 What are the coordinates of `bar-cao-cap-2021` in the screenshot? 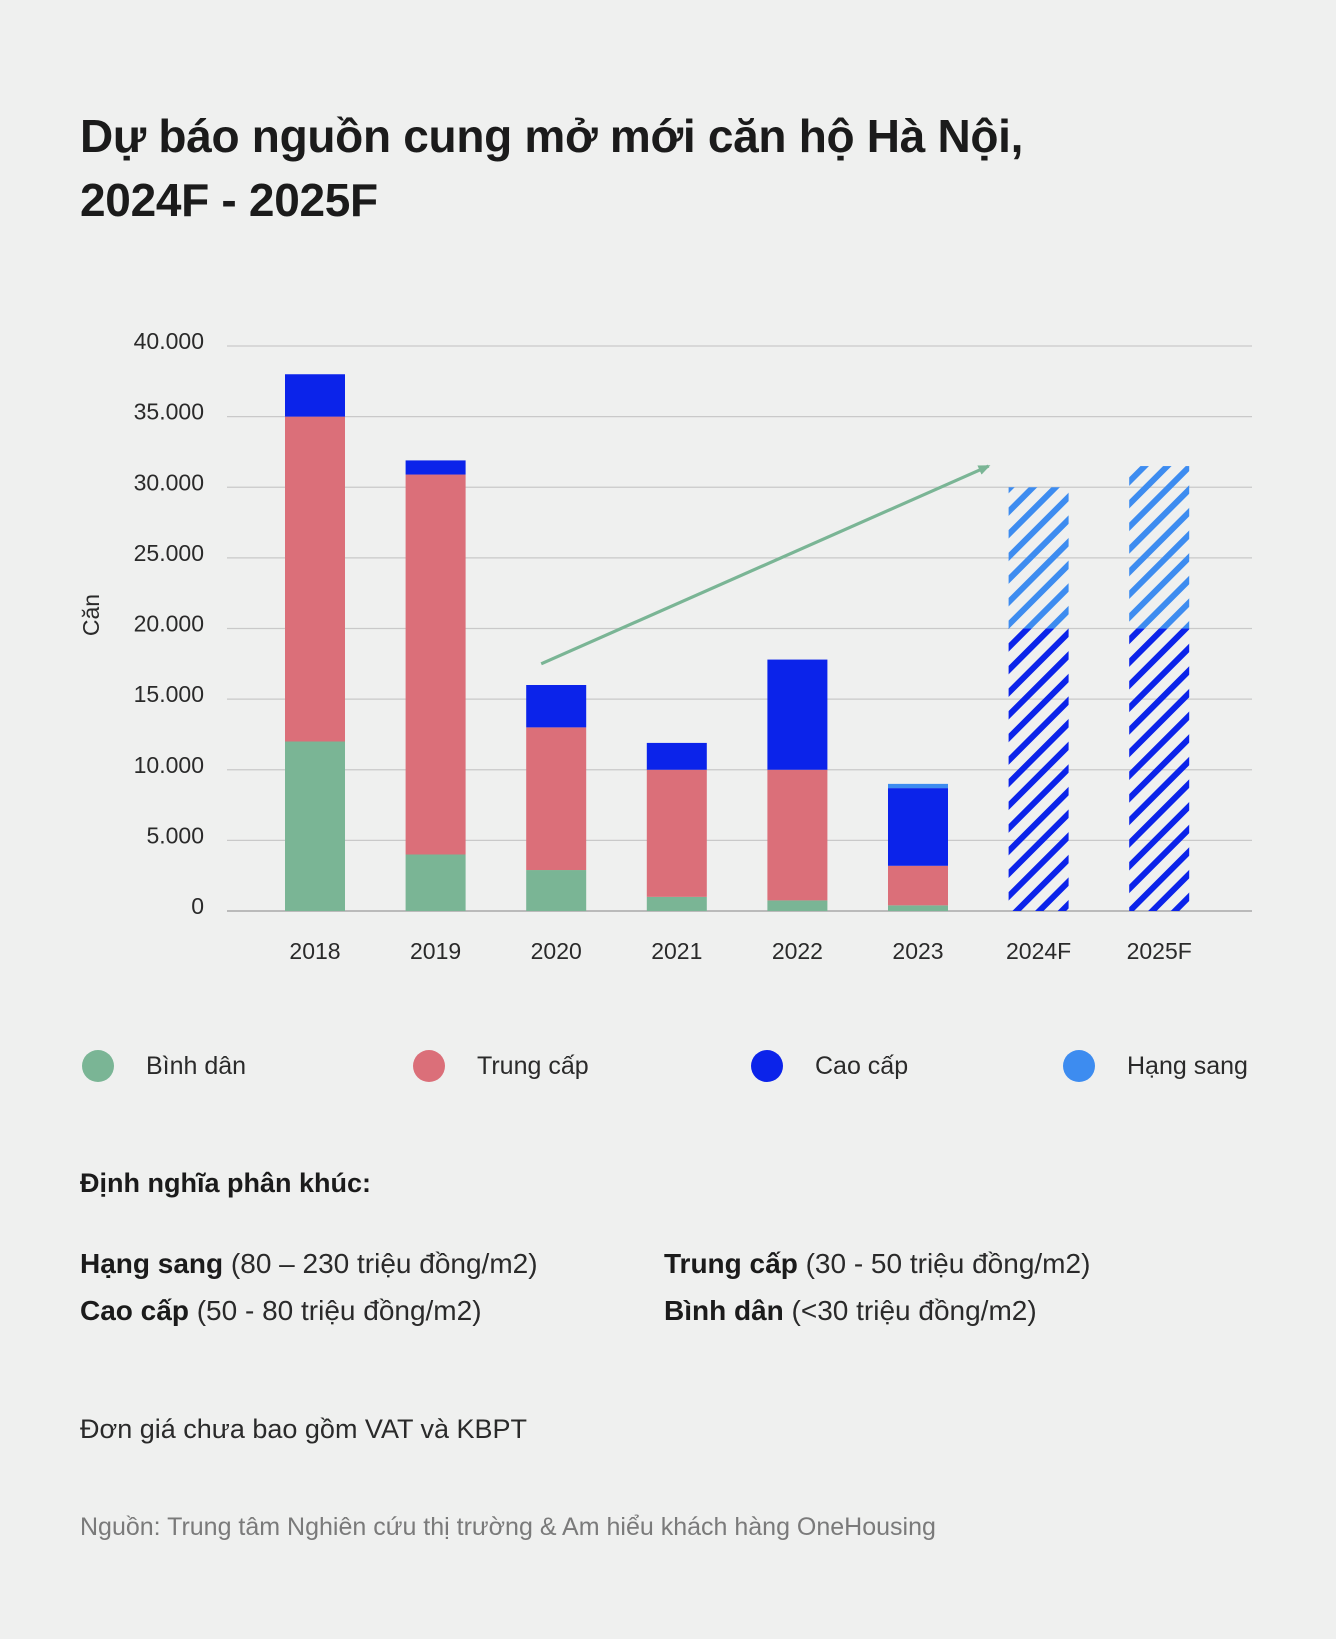 It's located at (676, 756).